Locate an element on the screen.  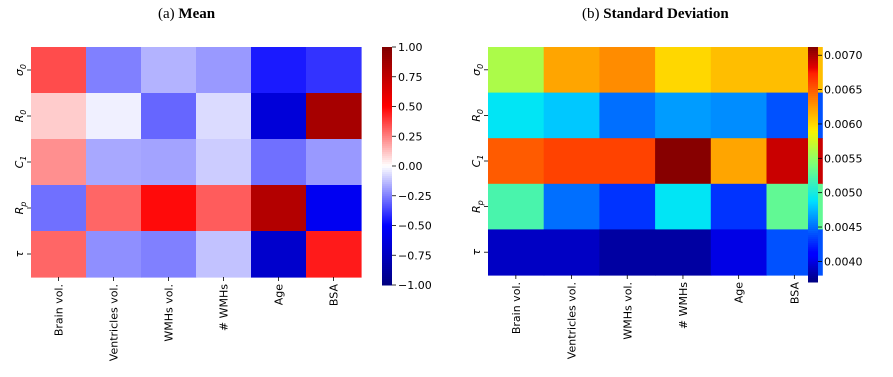
y-tick-label: σ0 is located at coordinates (477, 70).